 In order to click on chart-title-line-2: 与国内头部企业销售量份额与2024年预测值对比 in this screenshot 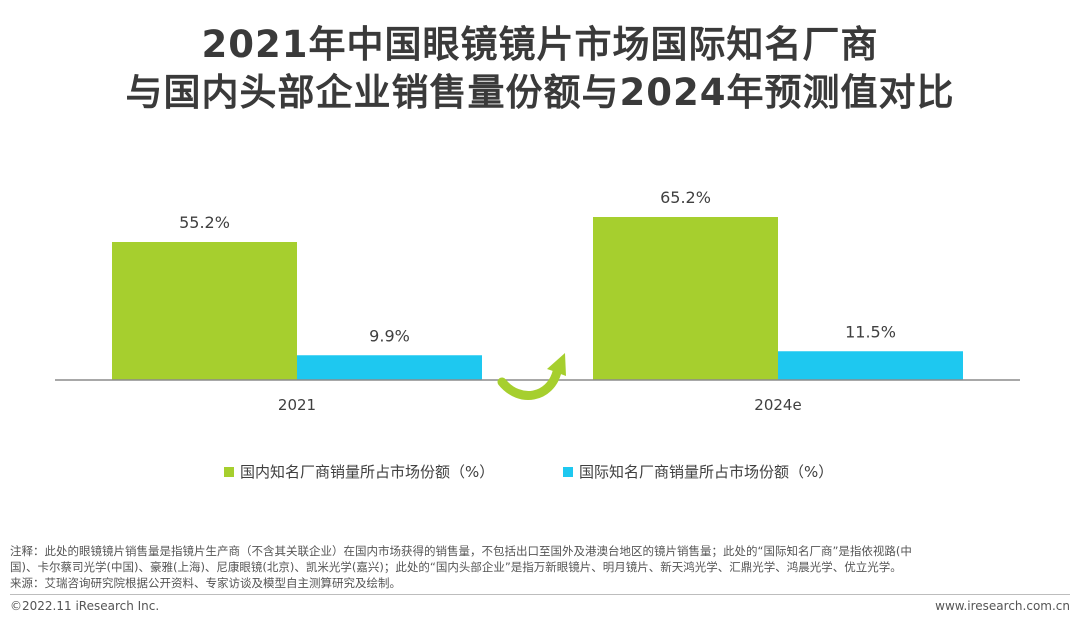, I will do `click(540, 92)`.